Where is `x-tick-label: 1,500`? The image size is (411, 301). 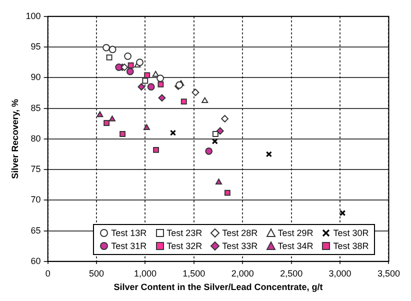 x-tick-label: 1,500 is located at coordinates (194, 273).